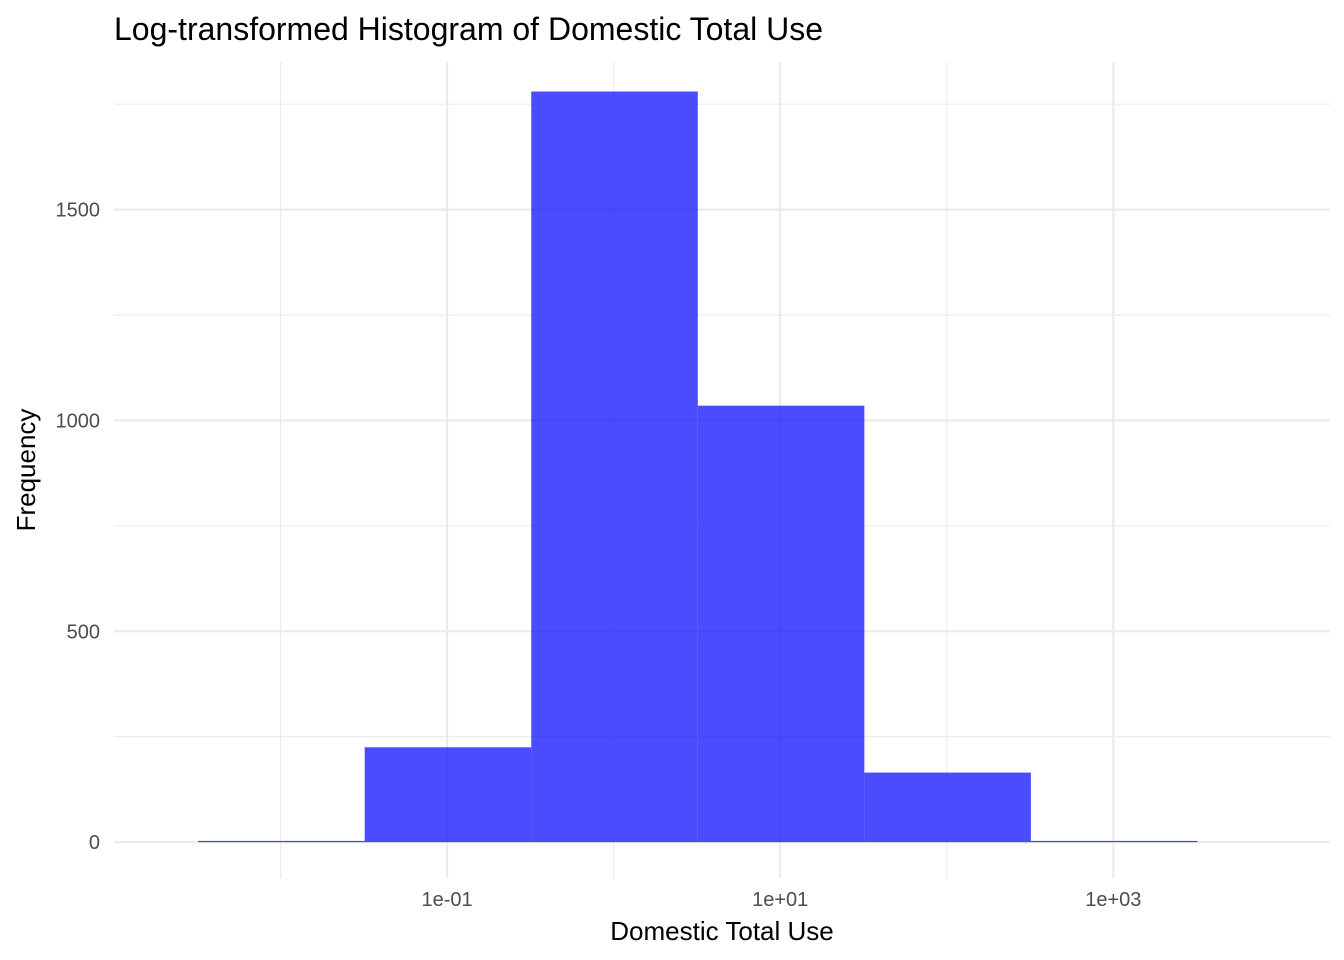 Image resolution: width=1344 pixels, height=960 pixels. I want to click on x-tick-label: 1e-01, so click(447, 900).